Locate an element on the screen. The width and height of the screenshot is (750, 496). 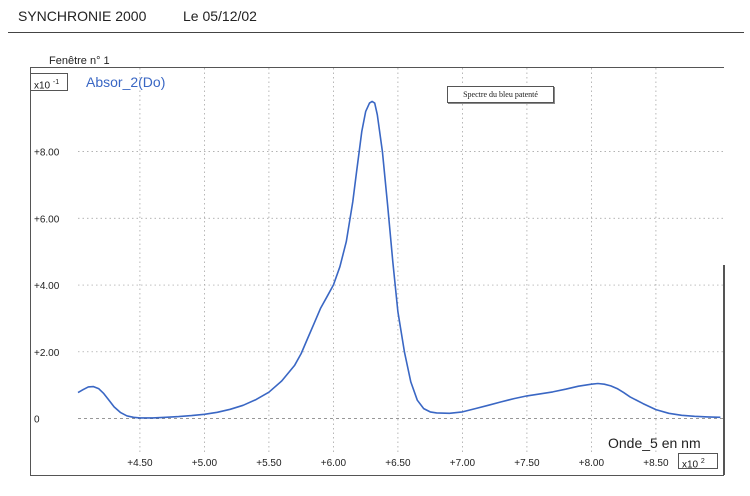
series-name-label: Absor_2(Do) is located at coordinates (126, 82).